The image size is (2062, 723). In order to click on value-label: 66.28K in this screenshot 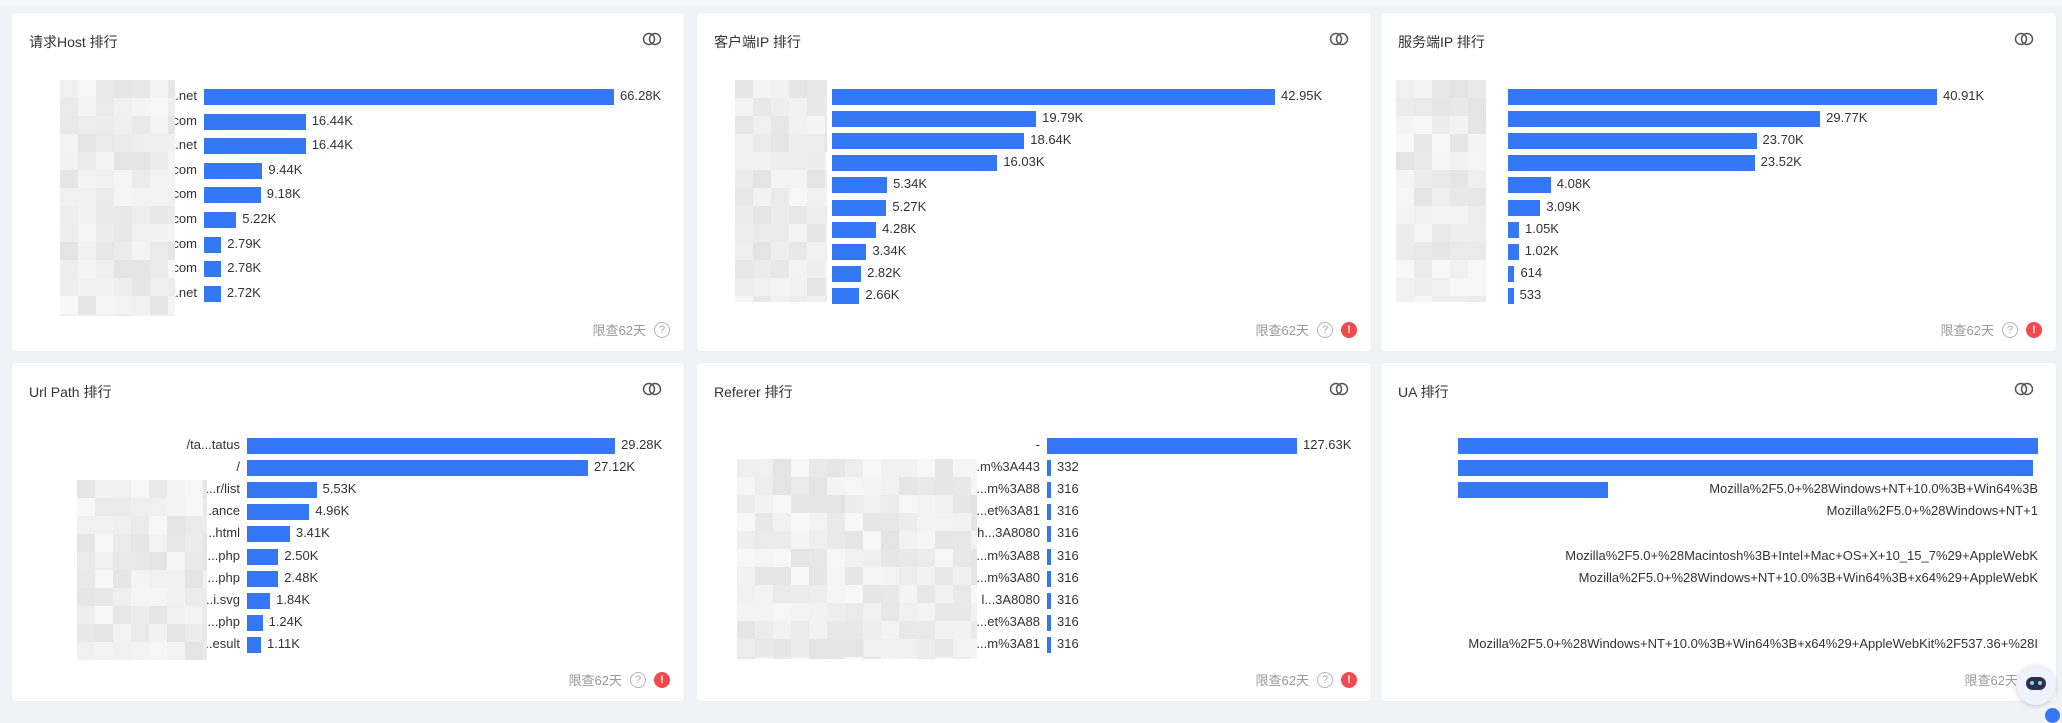, I will do `click(641, 95)`.